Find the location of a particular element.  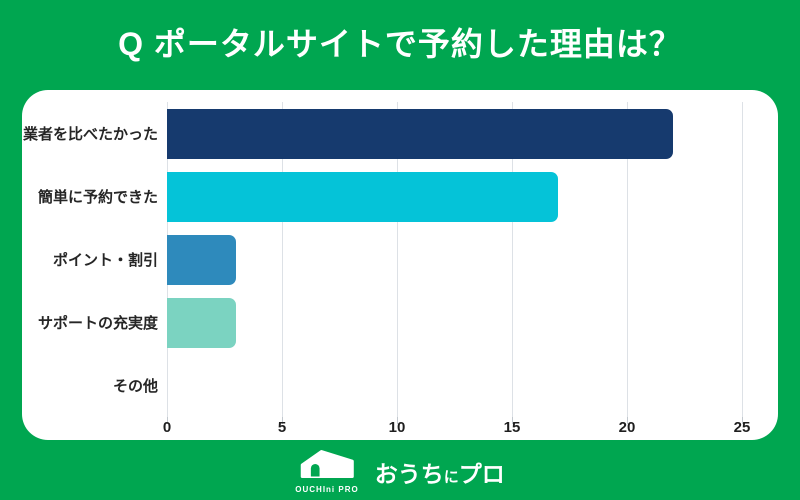

house-logo-block: OUCHIni PRO is located at coordinates (326, 471).